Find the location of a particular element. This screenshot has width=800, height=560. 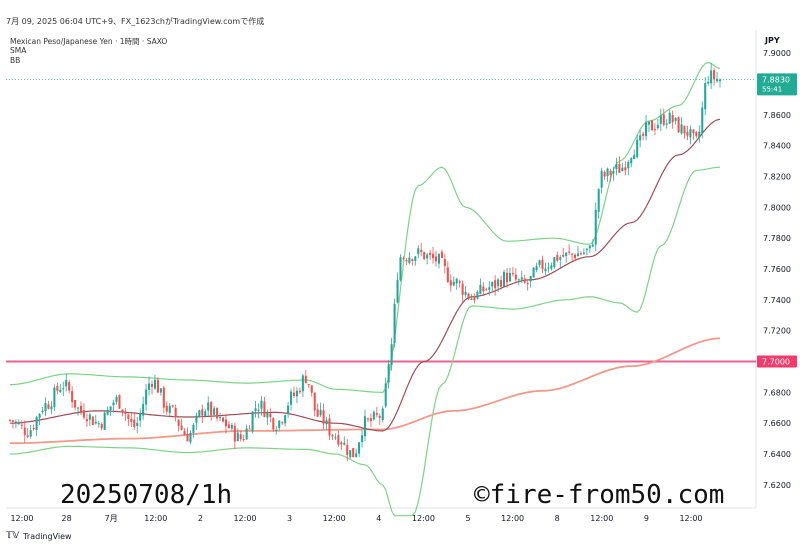

y-tick-label: 7.8200 is located at coordinates (777, 176).